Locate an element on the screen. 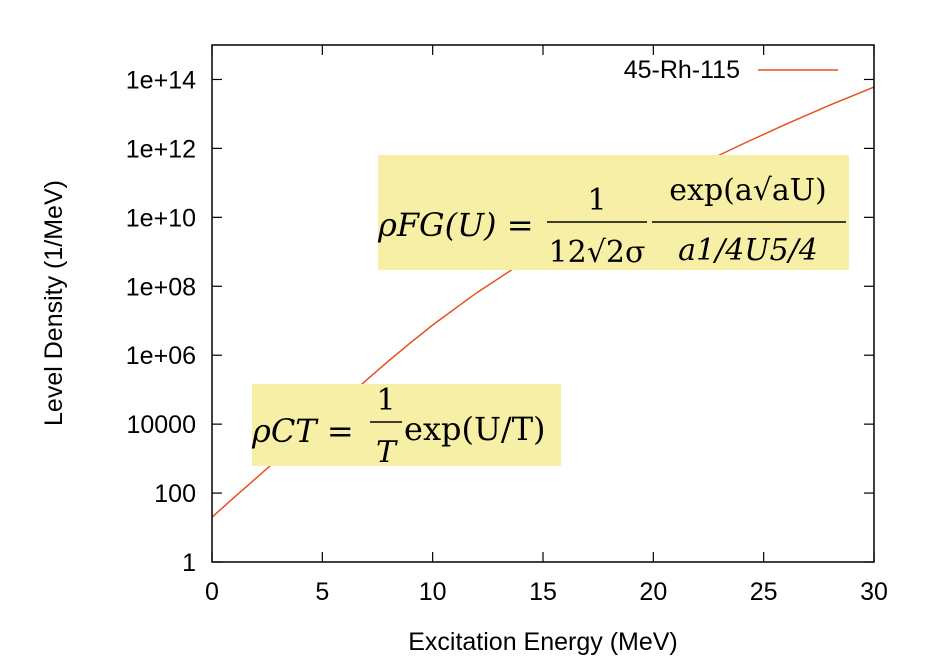 This screenshot has width=926, height=671. y-tick-label: 1e+10 is located at coordinates (161, 218).